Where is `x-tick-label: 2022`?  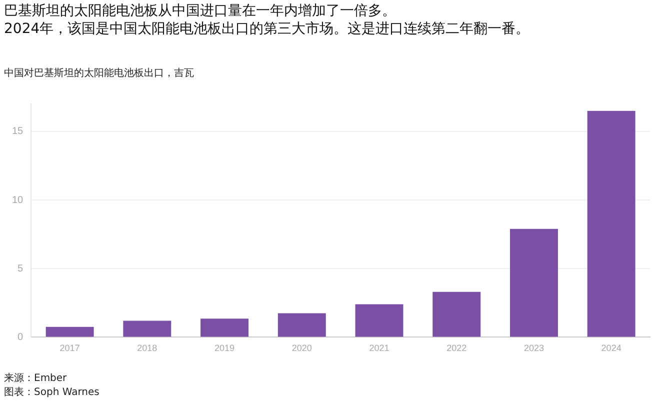 x-tick-label: 2022 is located at coordinates (456, 348).